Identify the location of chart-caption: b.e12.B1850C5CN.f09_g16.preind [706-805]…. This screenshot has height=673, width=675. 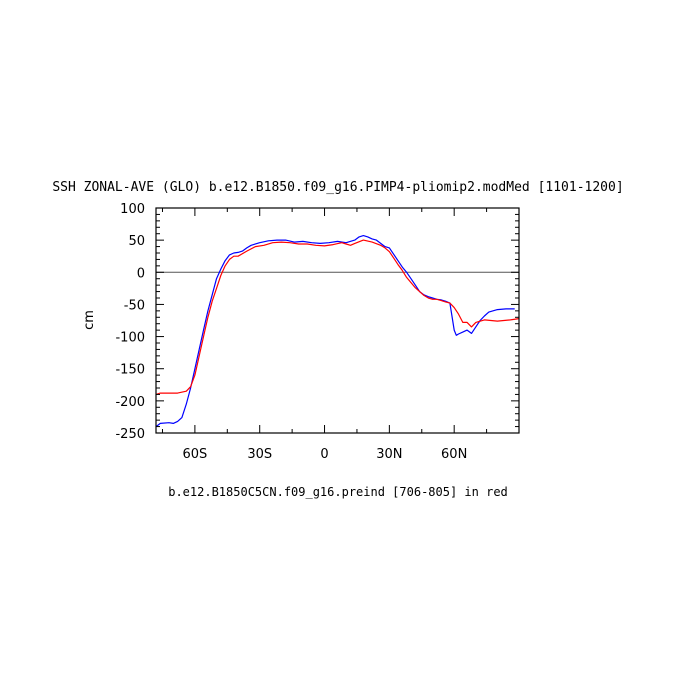
(338, 492).